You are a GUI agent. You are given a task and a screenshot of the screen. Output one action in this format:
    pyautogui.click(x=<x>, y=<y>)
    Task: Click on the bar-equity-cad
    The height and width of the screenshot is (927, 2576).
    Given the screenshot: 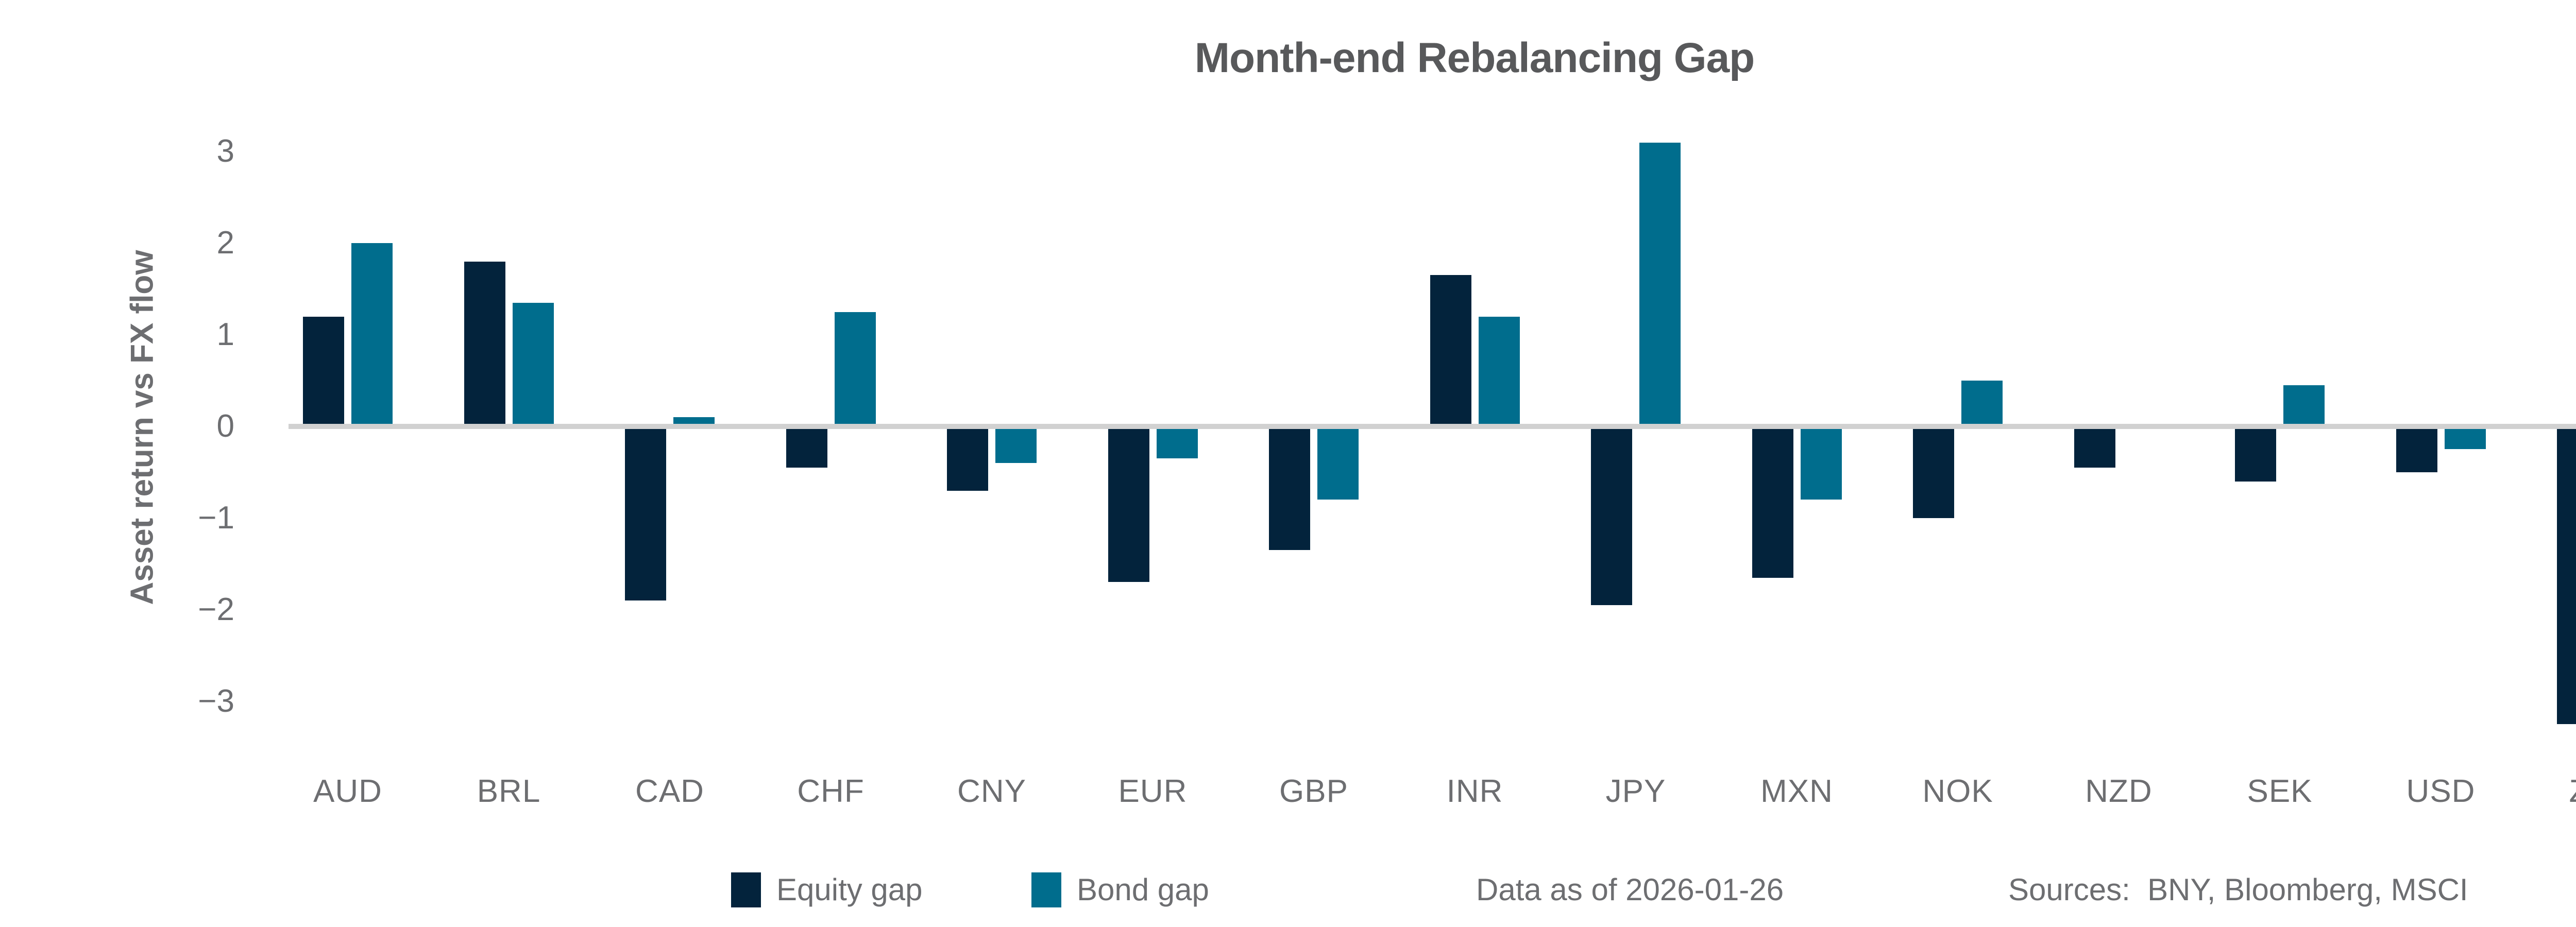 What is the action you would take?
    pyautogui.click(x=645, y=514)
    